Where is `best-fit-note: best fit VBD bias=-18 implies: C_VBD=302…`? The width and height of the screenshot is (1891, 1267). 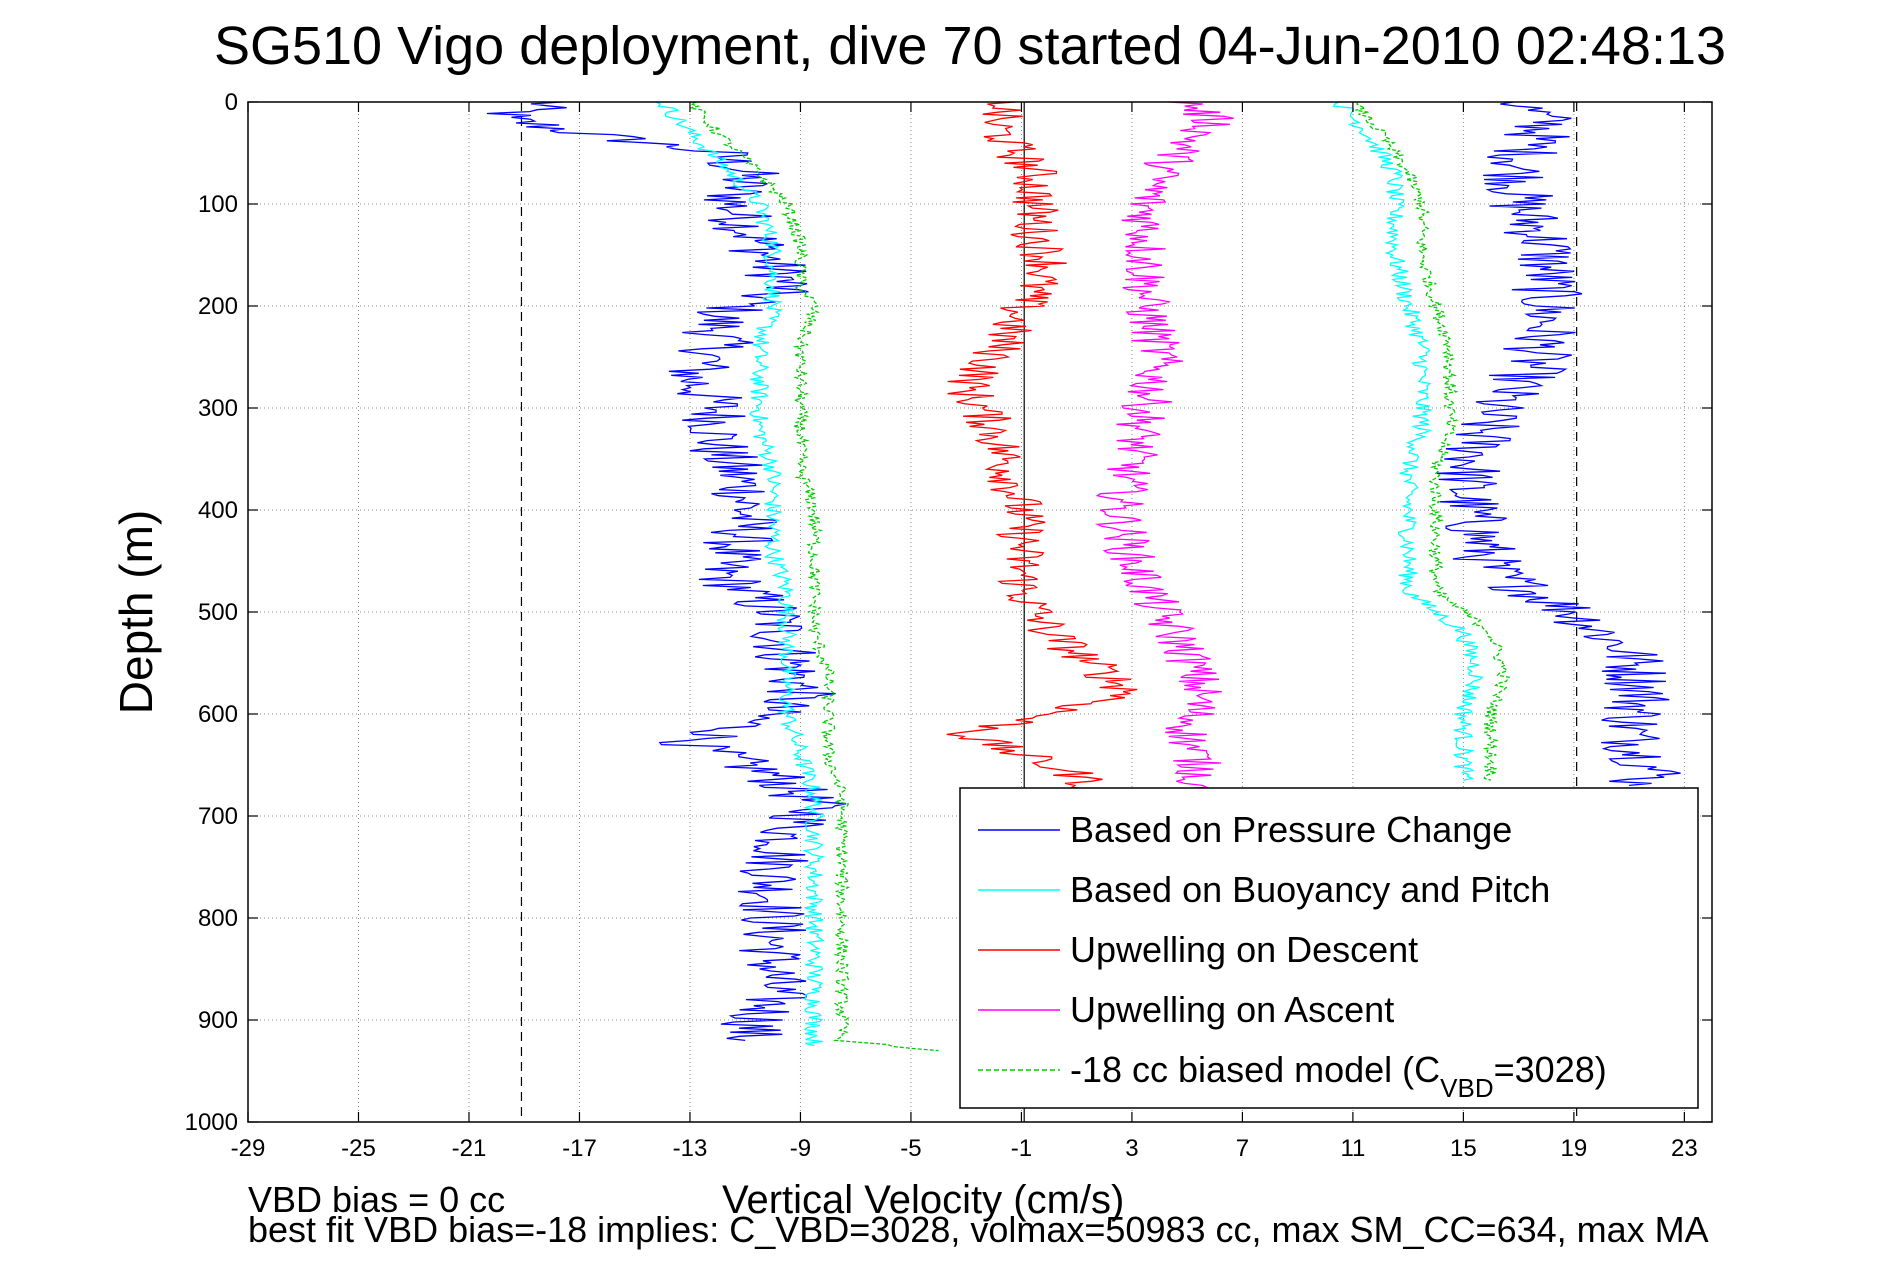 best-fit-note: best fit VBD bias=-18 implies: C_VBD=302… is located at coordinates (978, 1229).